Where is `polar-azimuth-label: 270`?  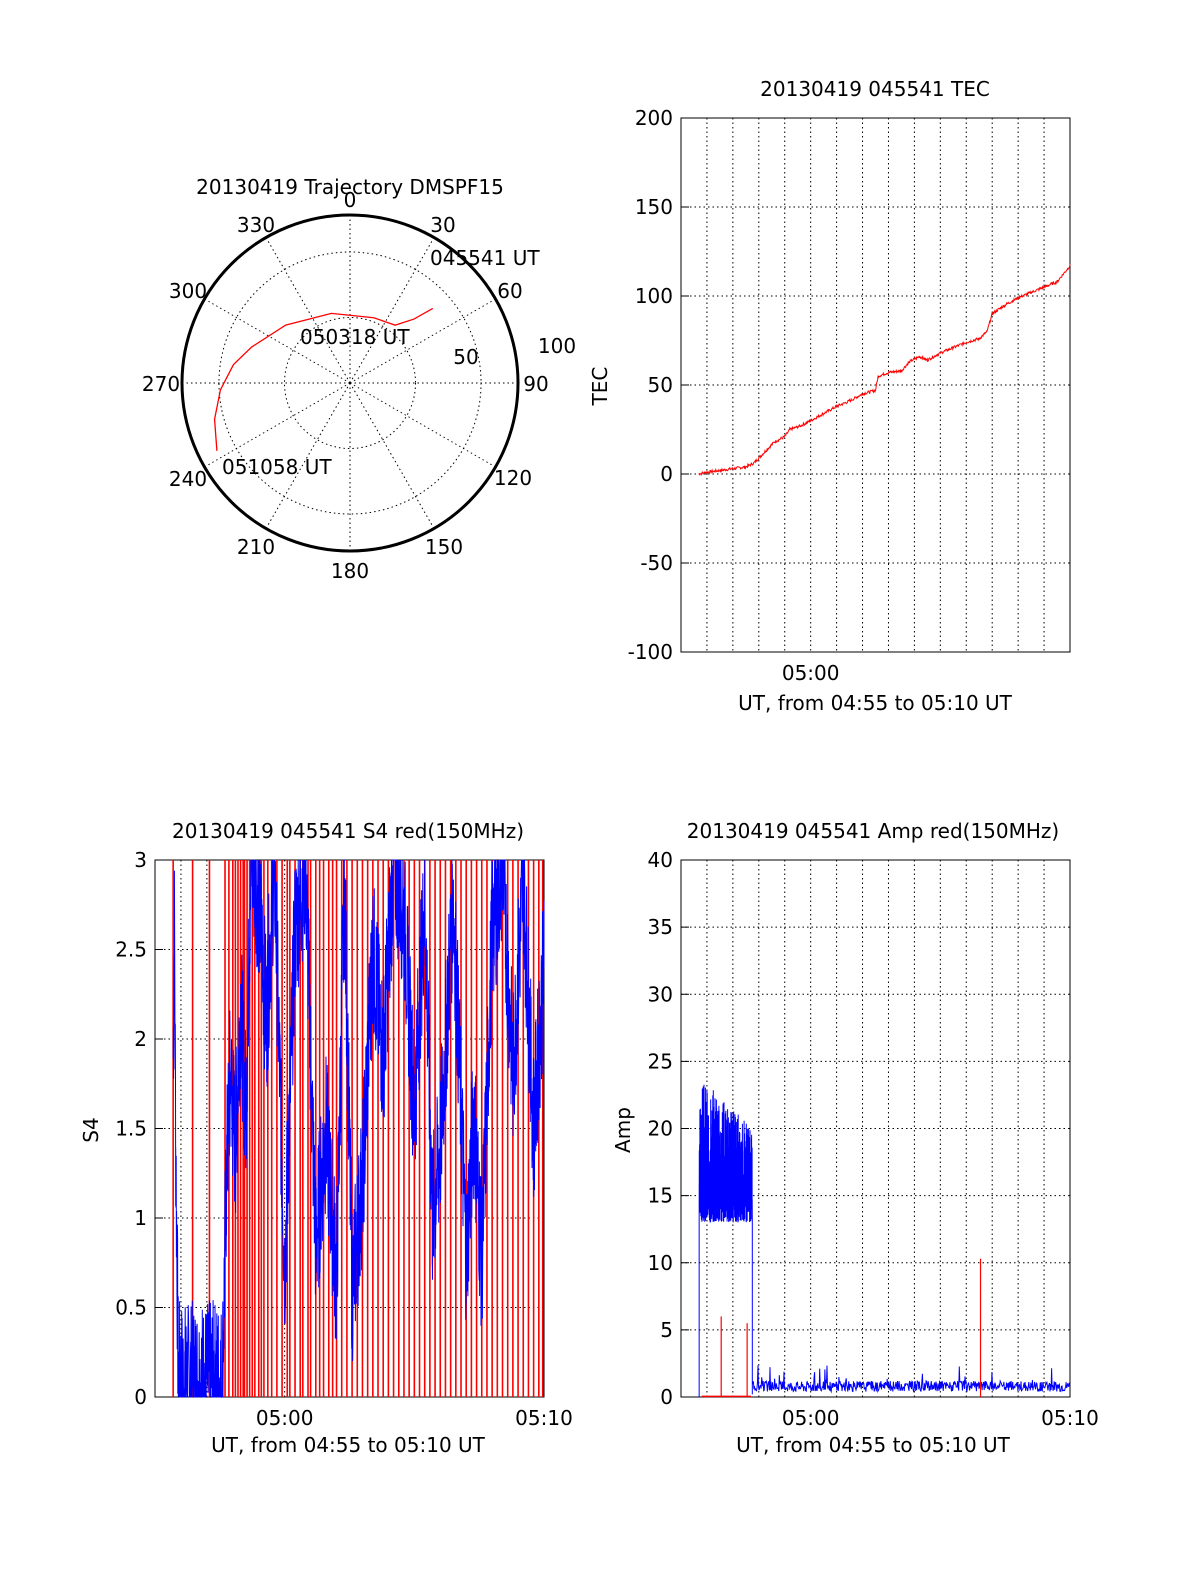
polar-azimuth-label: 270 is located at coordinates (161, 384).